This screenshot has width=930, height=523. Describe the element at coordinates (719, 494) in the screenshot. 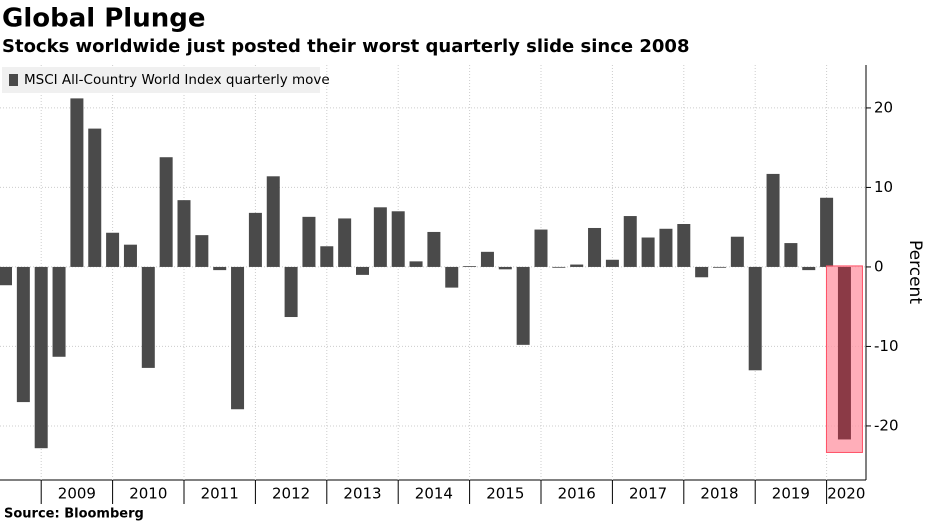

I see `x-tick-label: 2018` at that location.